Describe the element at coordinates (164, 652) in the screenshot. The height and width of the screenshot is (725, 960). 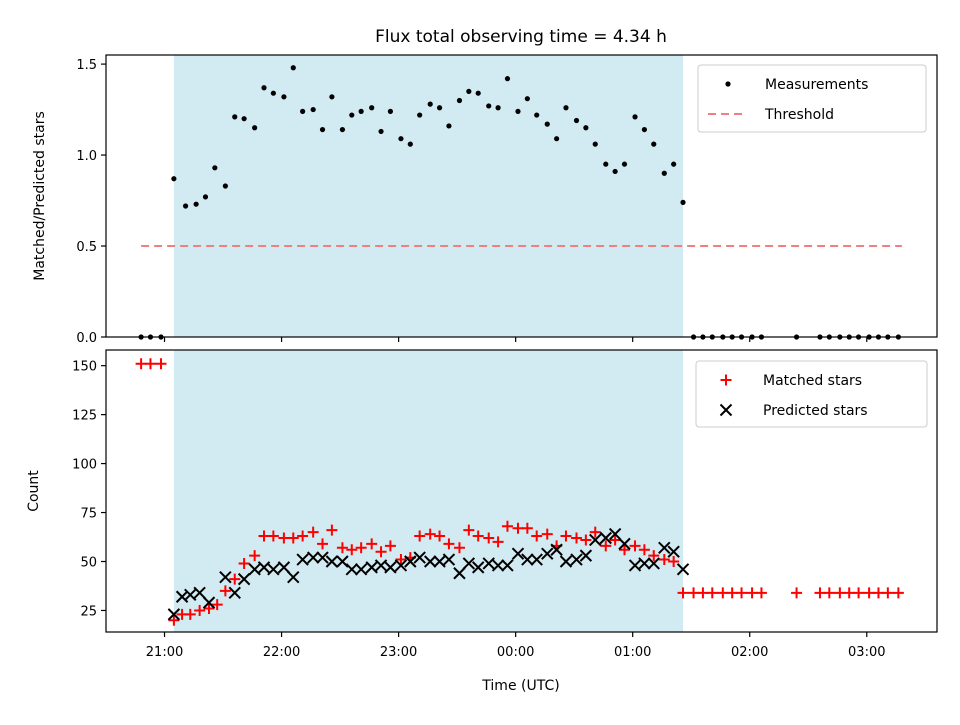
I see `x-tick-label: 21:00` at that location.